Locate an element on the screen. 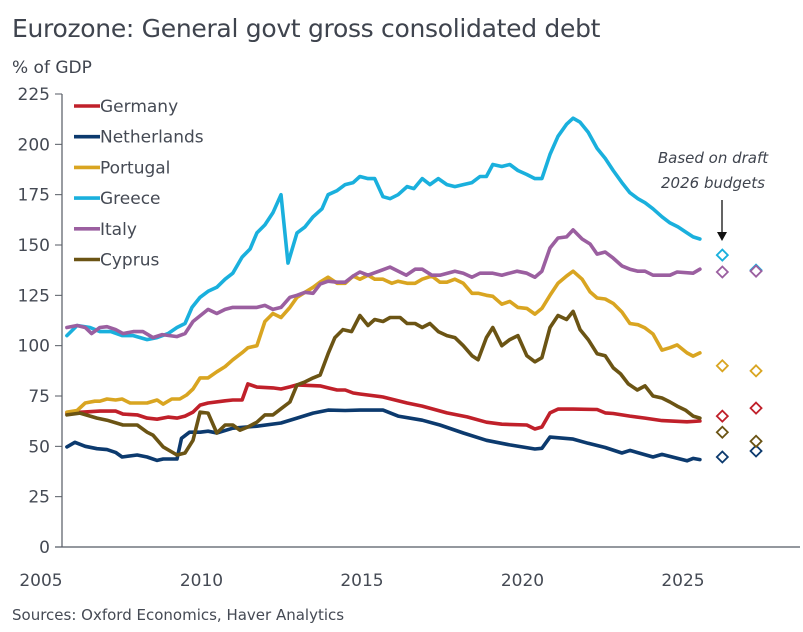  annotation-arrow-head is located at coordinates (722, 236).